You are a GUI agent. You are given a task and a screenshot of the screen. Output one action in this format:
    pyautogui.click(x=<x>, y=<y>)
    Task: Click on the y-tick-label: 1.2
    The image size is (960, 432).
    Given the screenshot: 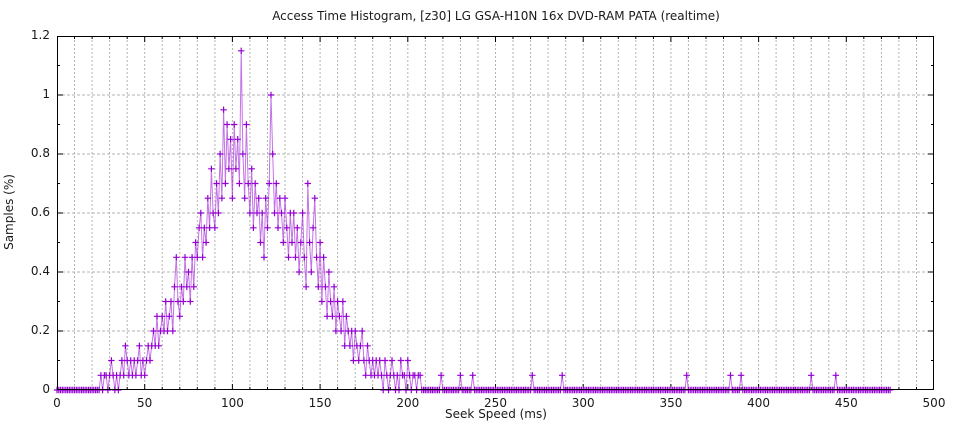 What is the action you would take?
    pyautogui.click(x=40, y=35)
    